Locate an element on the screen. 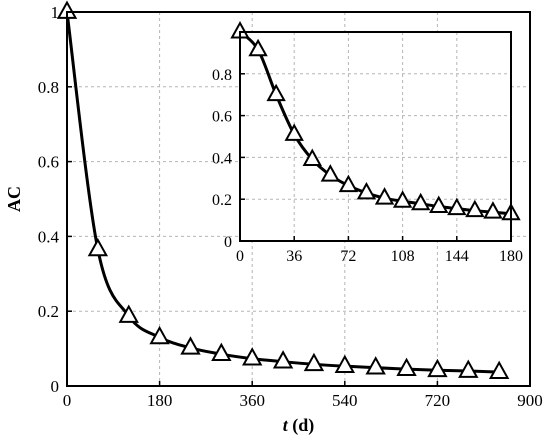 The height and width of the screenshot is (441, 550). x-axis-label: t (d) is located at coordinates (299, 425).